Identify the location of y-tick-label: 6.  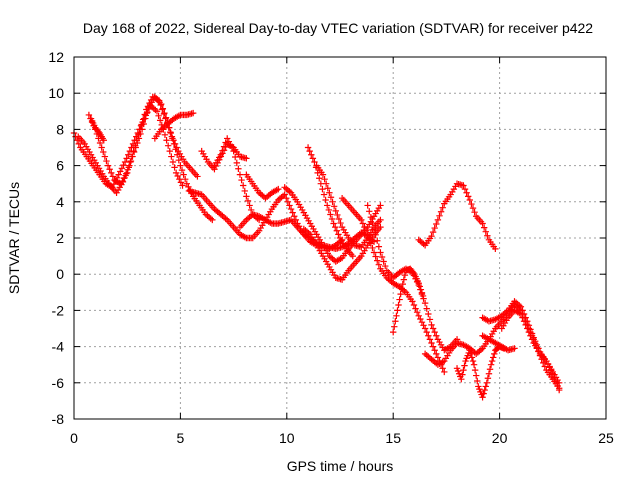
(60, 166).